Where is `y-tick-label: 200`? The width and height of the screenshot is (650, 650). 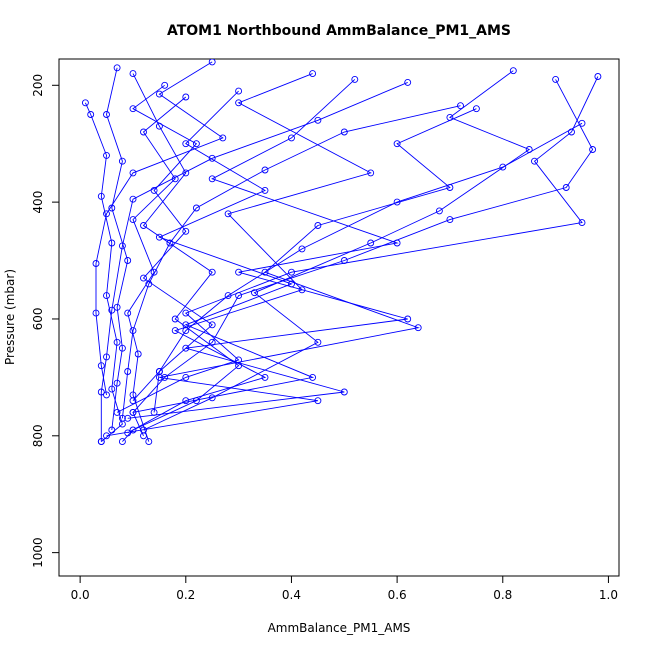 y-tick-label: 200 is located at coordinates (38, 85).